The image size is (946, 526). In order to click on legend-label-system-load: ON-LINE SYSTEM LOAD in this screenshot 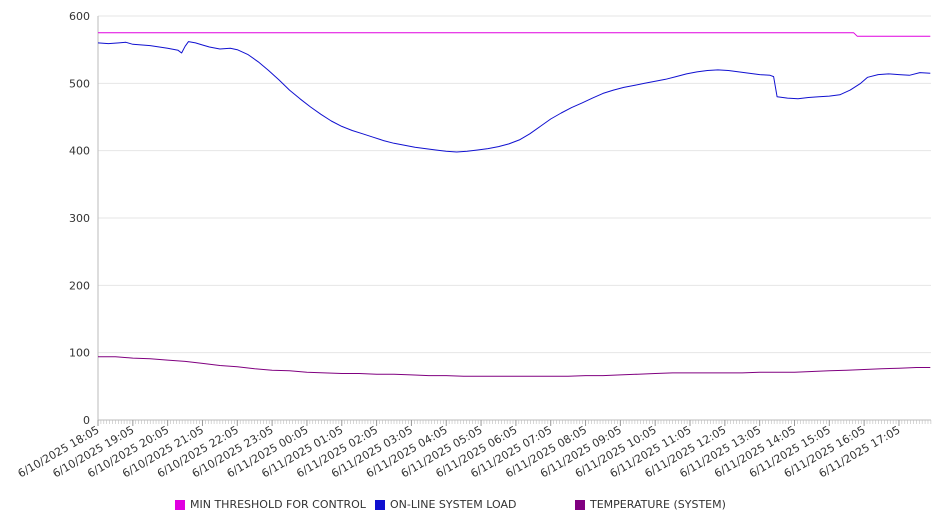, I will do `click(453, 504)`.